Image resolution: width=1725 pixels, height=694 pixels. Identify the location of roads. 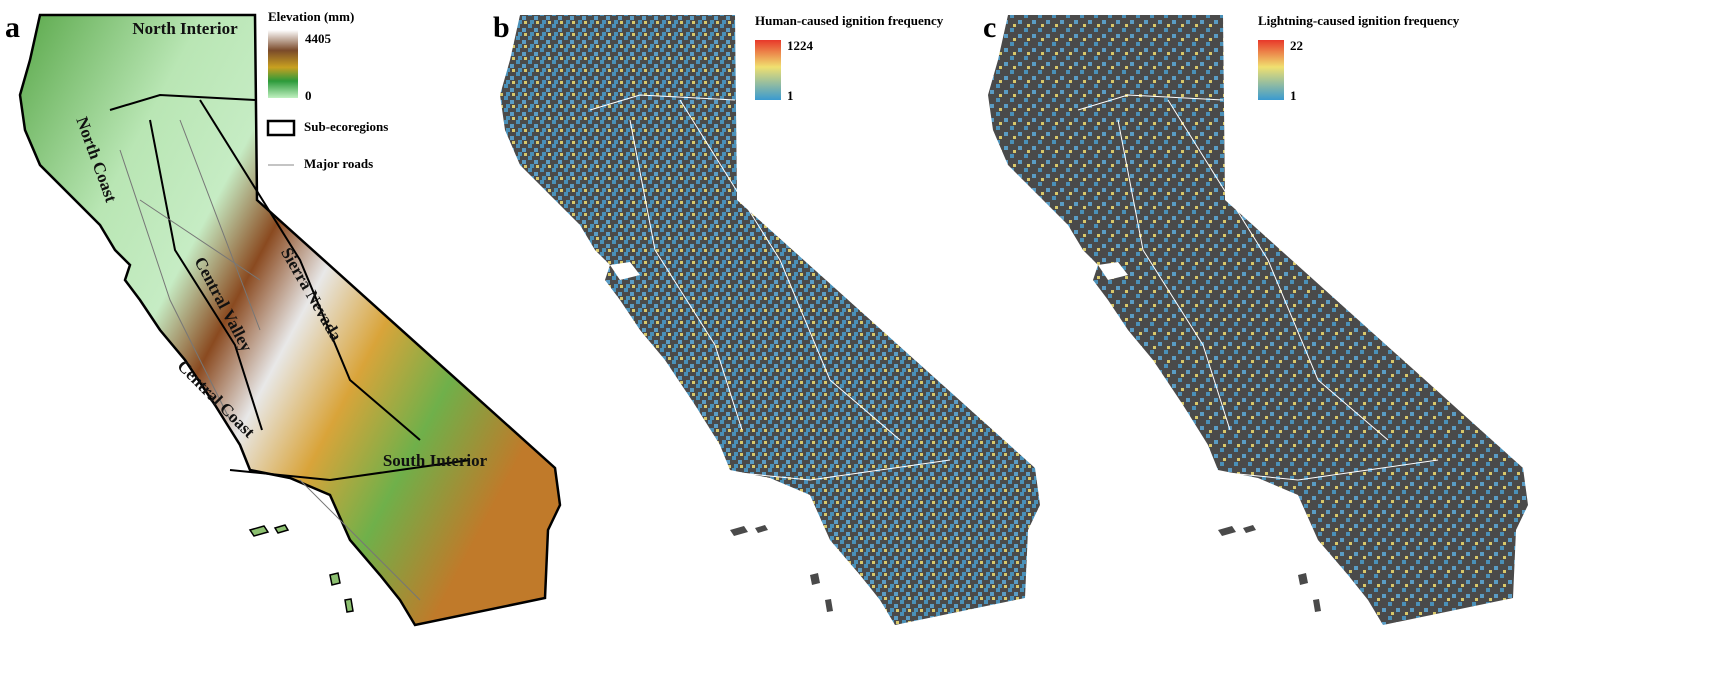
(270, 360).